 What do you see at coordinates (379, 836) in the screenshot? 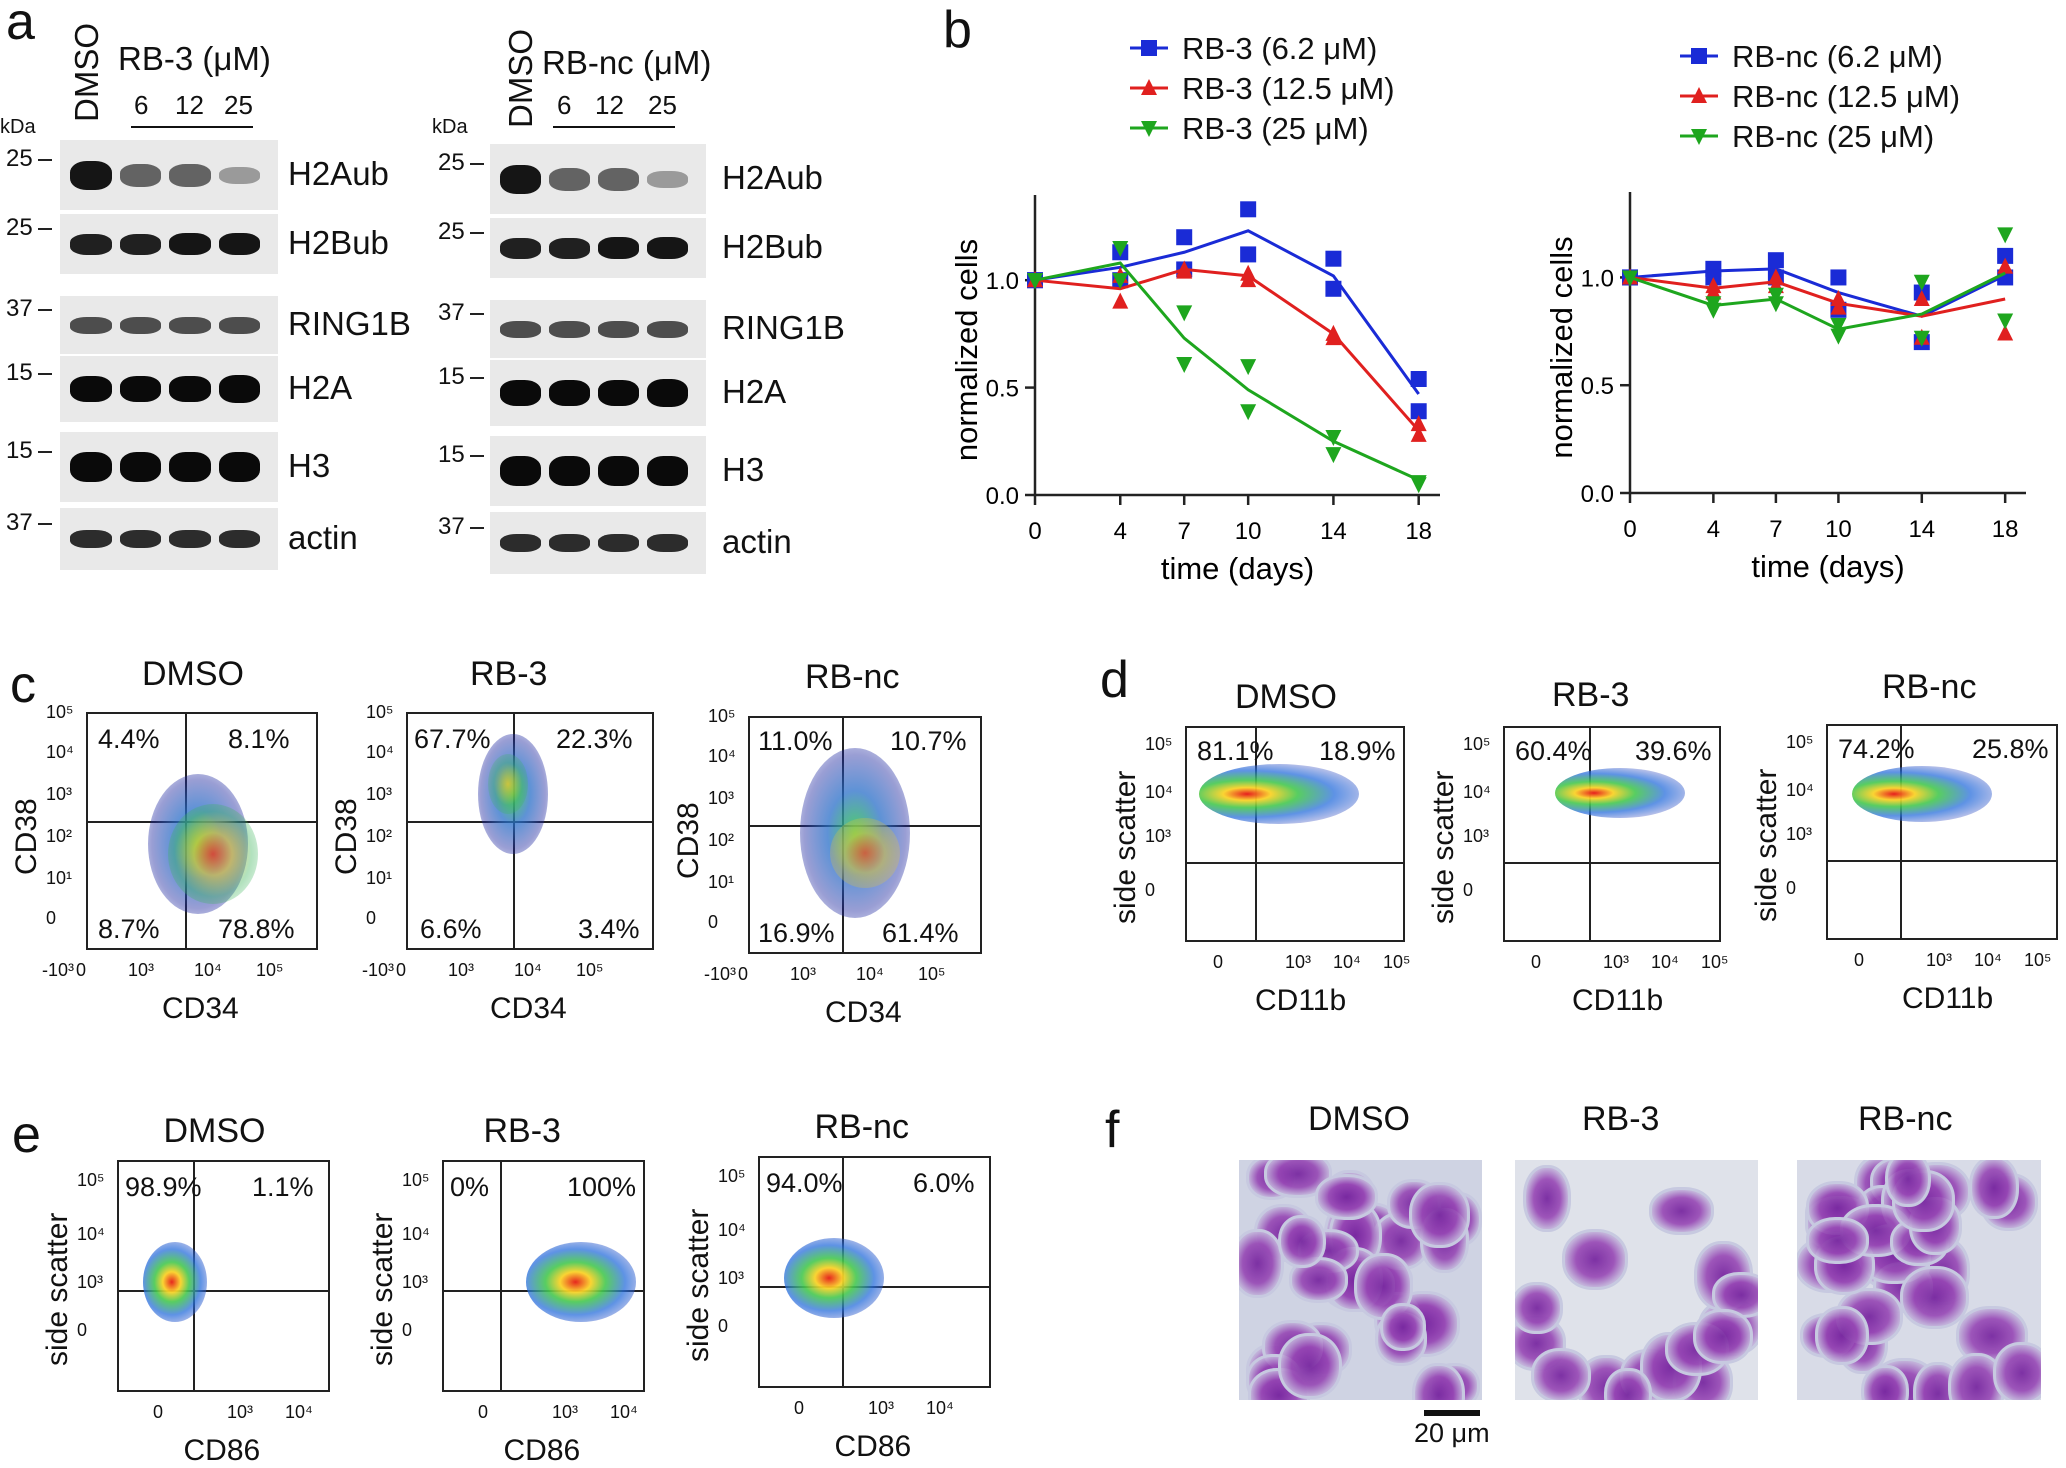
I see `y-tick-label: 10²` at bounding box center [379, 836].